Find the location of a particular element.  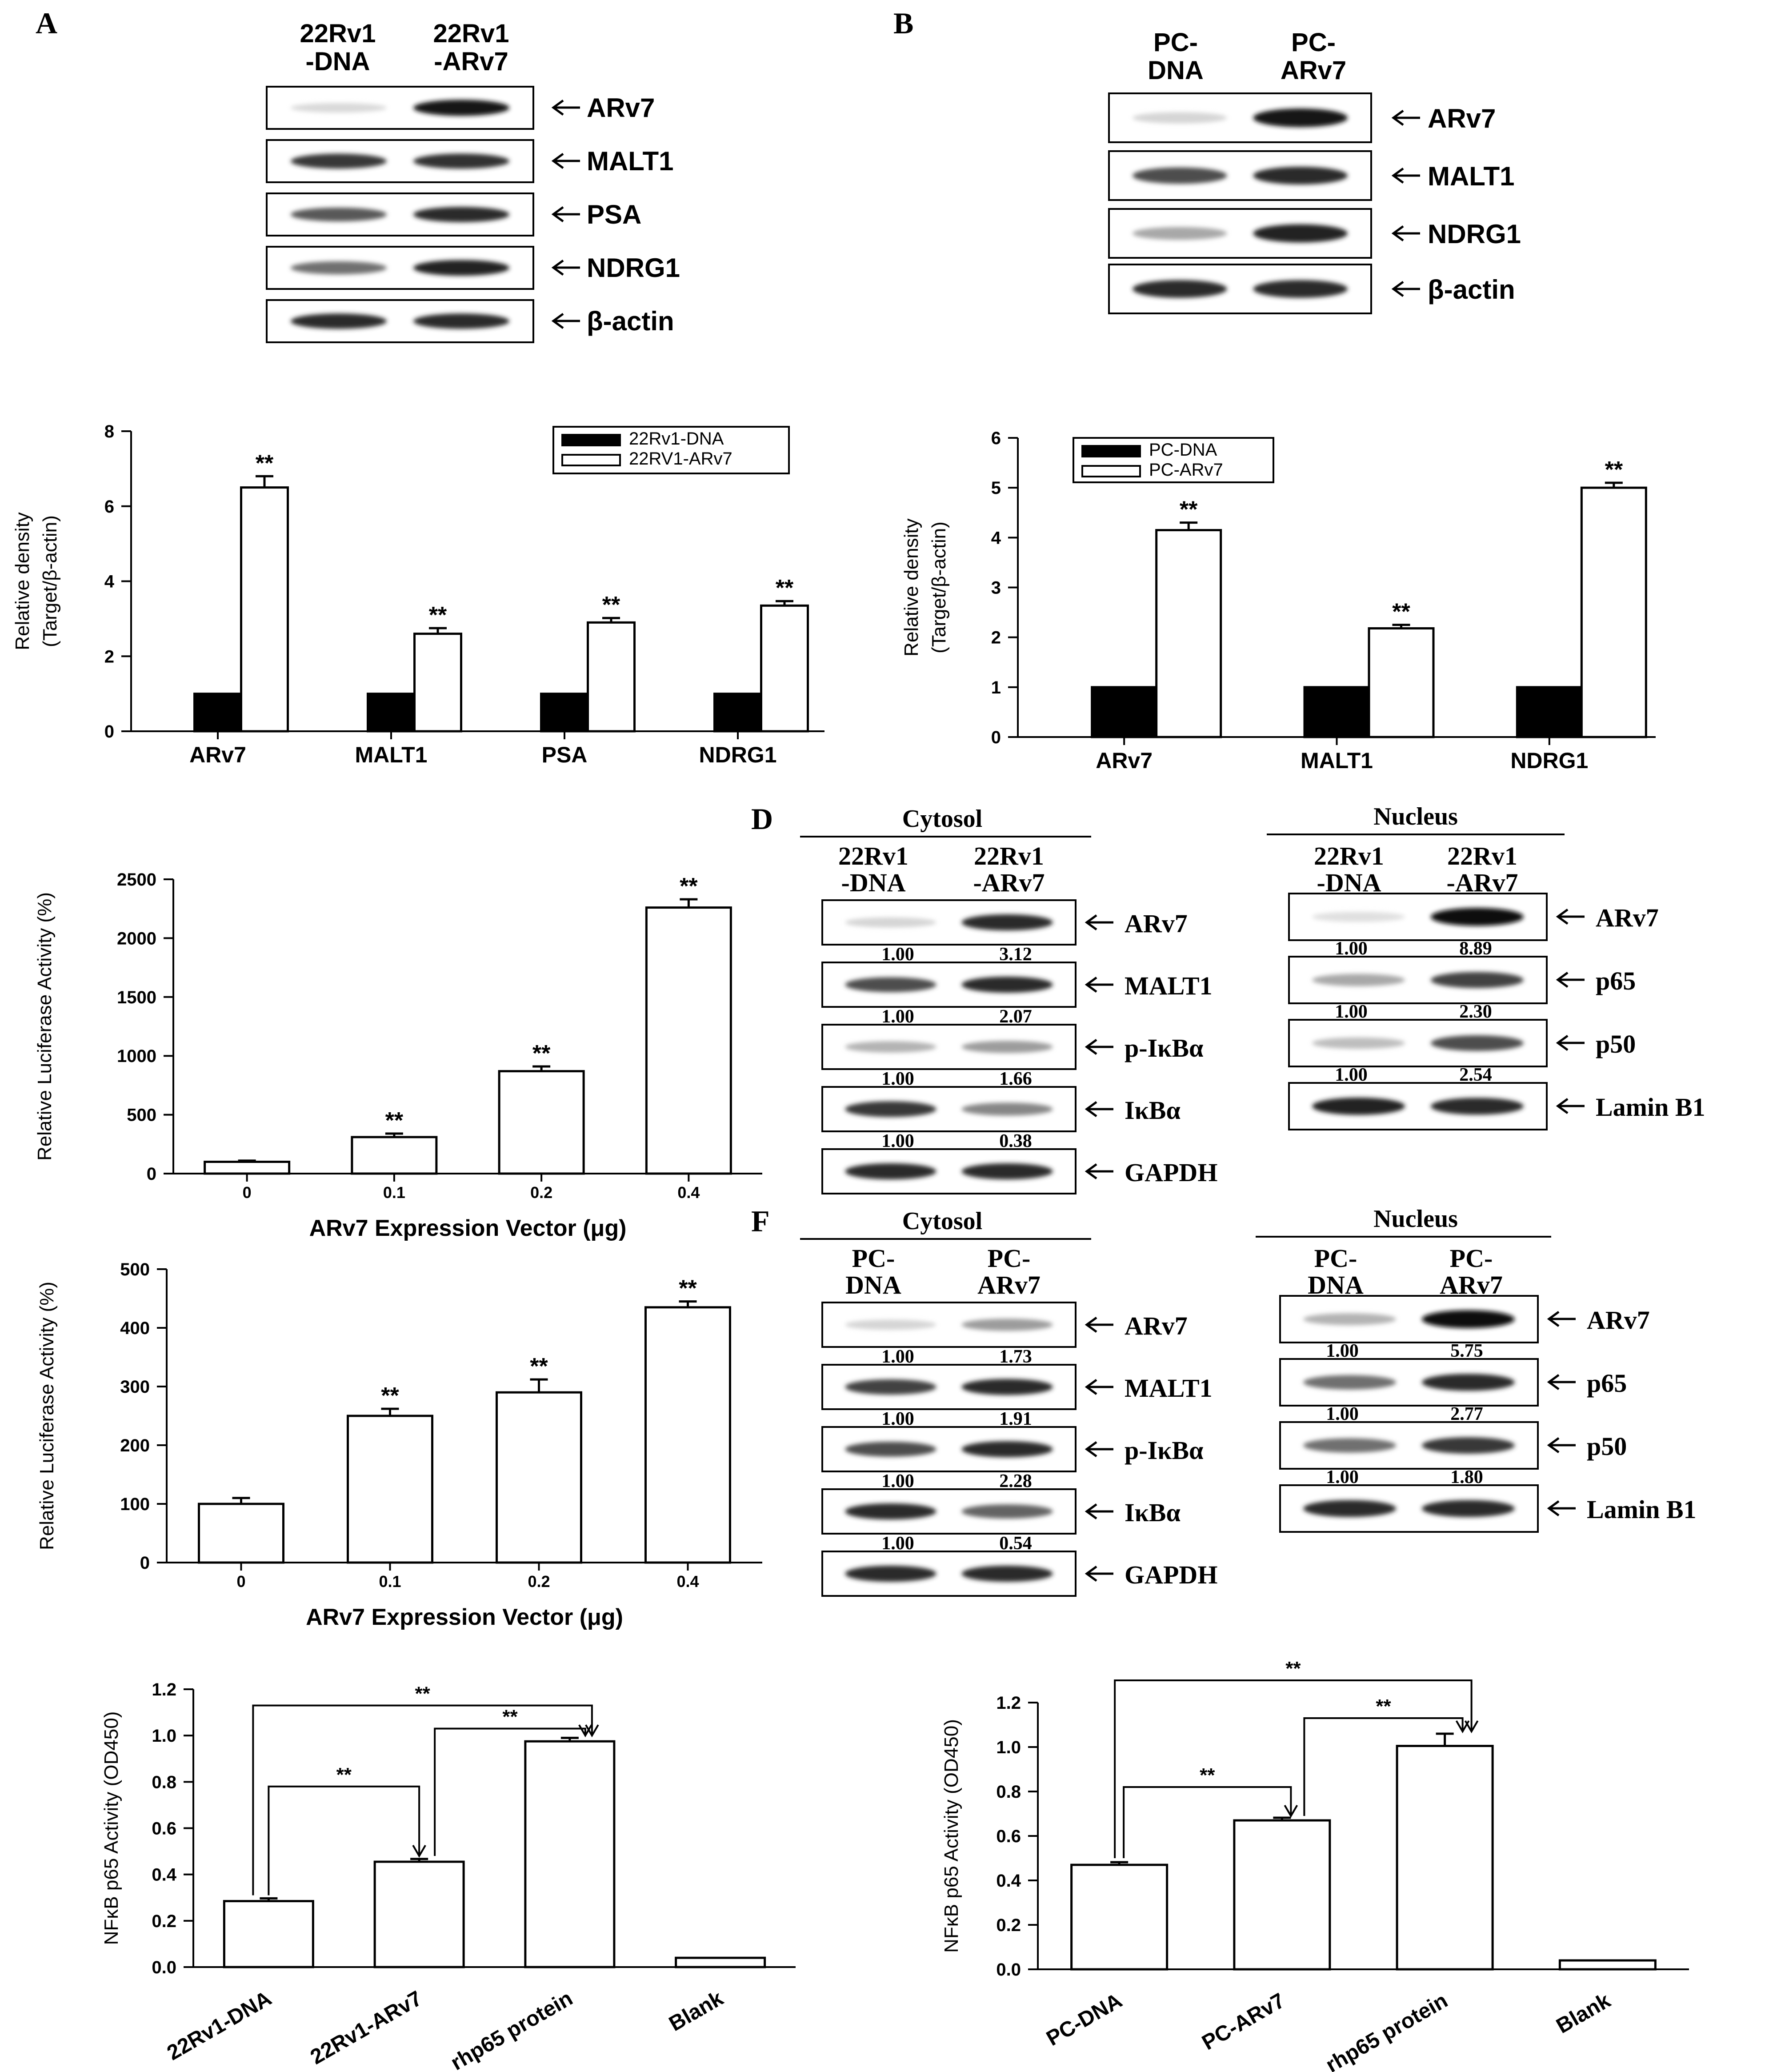

lane-header: DNA is located at coordinates (1176, 70).